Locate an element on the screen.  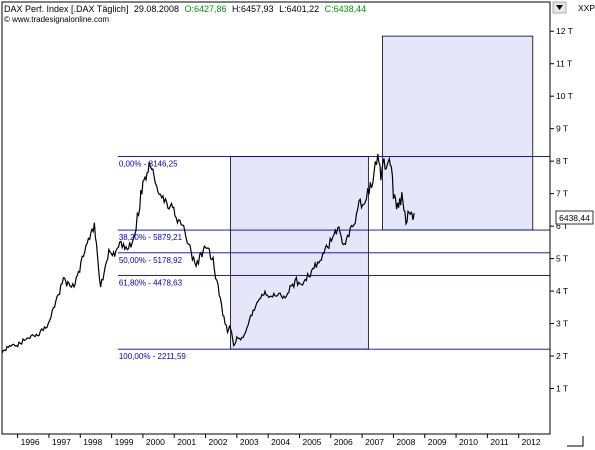
y-tick-label-5: 6 T is located at coordinates (562, 226).